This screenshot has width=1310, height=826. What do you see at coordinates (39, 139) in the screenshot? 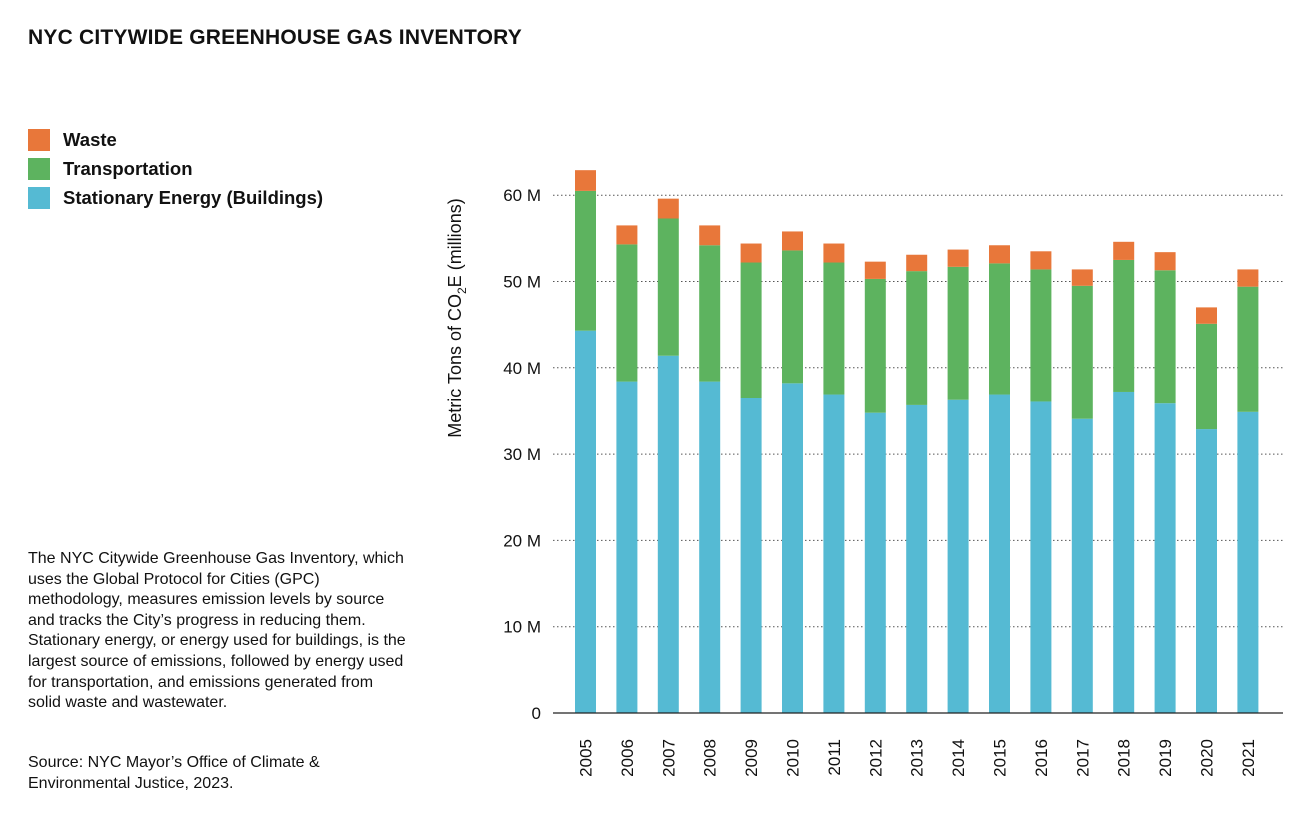
I see `legend-swatch-waste` at bounding box center [39, 139].